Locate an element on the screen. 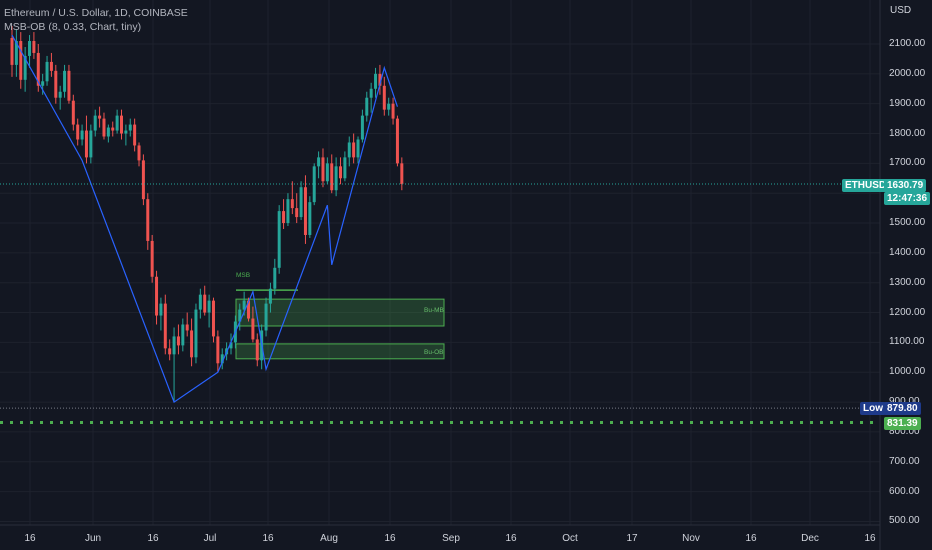  indicator-label: MSB-OB (8, 0.33, Chart, tiny) is located at coordinates (73, 27).